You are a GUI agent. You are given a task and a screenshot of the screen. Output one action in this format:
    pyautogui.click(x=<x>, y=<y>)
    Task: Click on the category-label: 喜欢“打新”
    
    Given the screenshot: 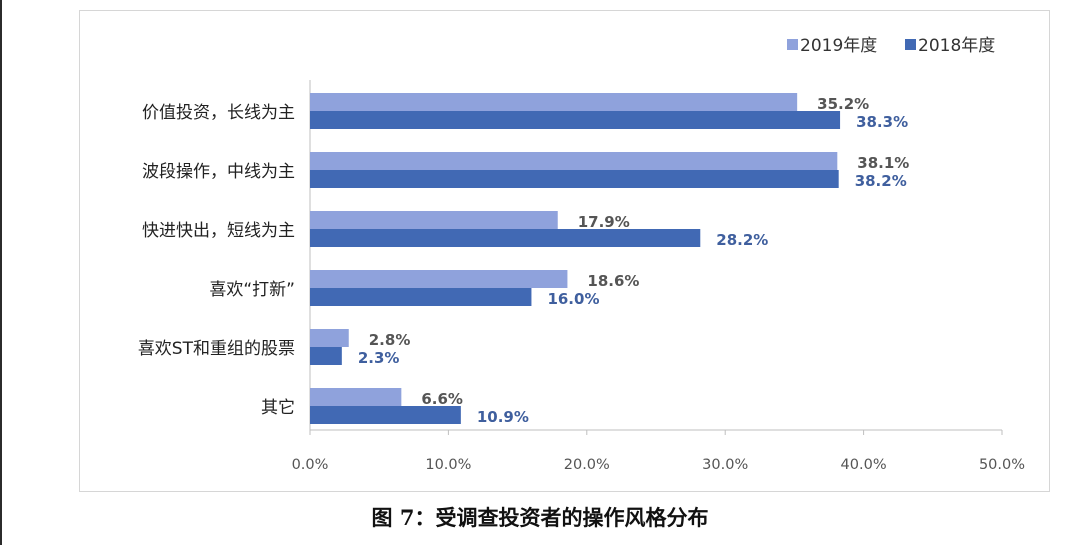 What is the action you would take?
    pyautogui.click(x=252, y=290)
    